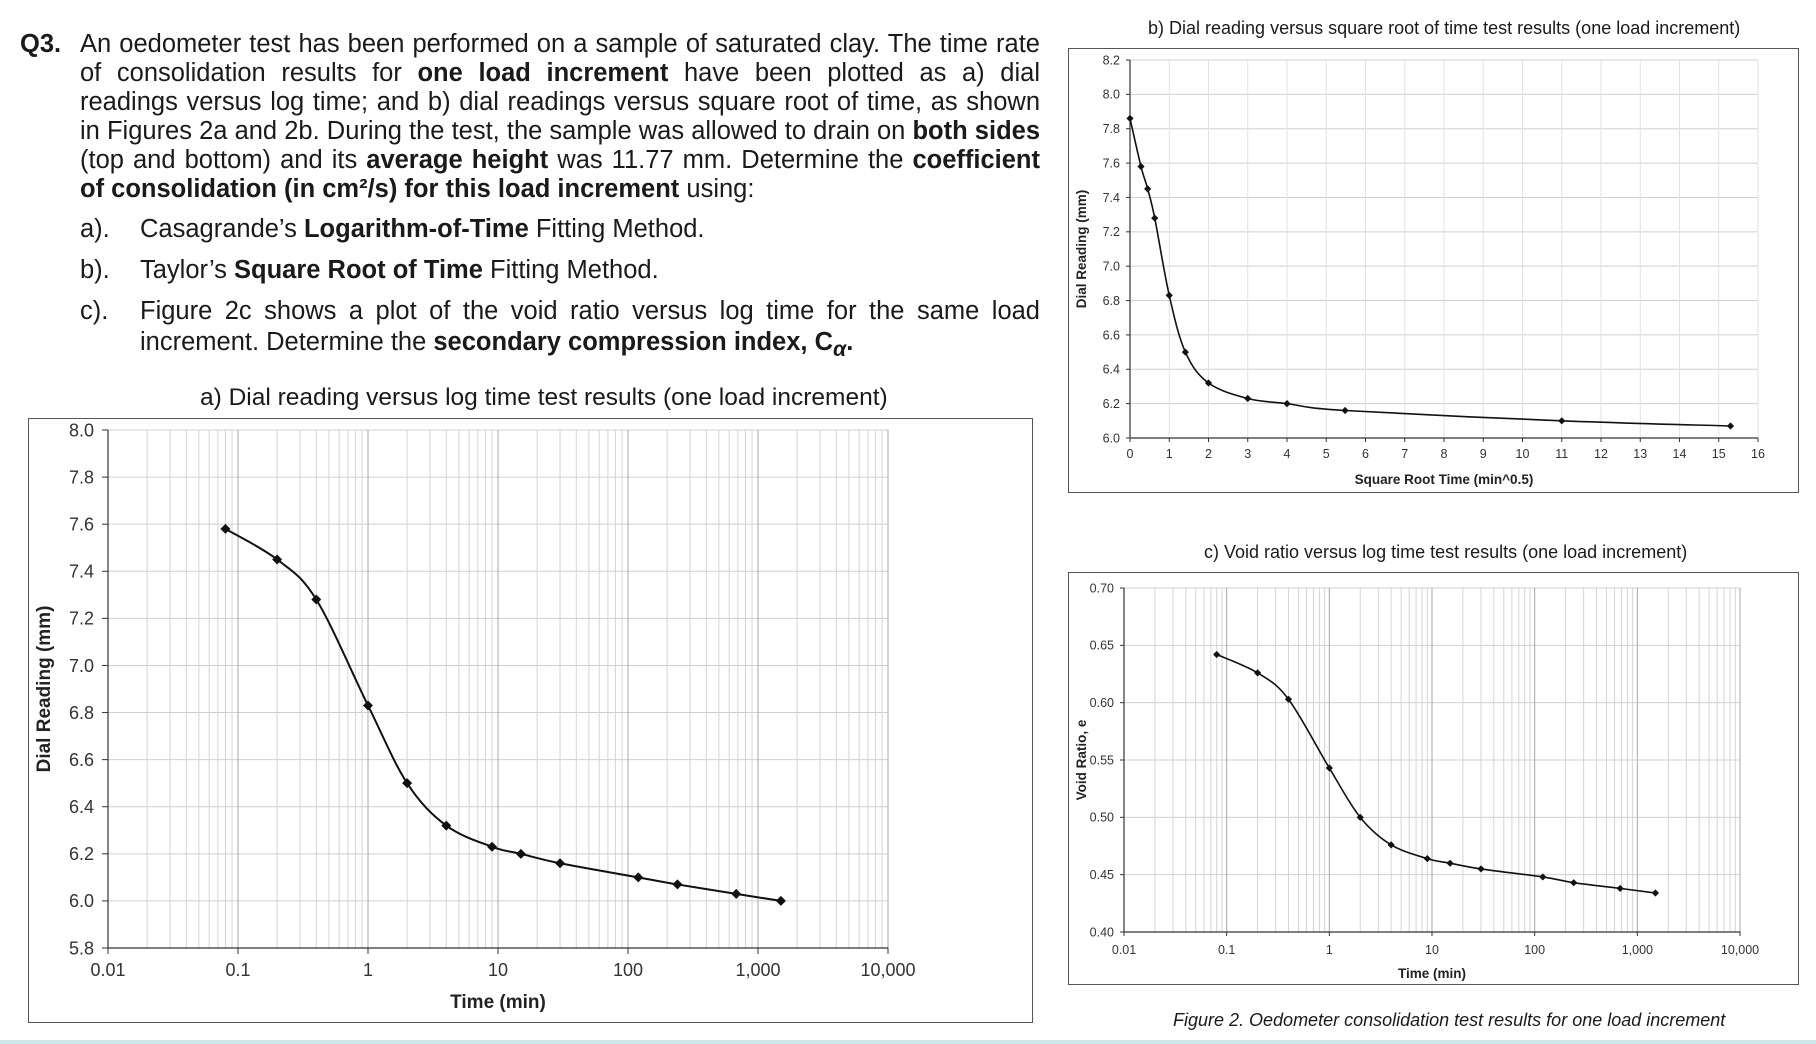 This screenshot has height=1044, width=1816. Describe the element at coordinates (840, 349) in the screenshot. I see `question-item-run: α` at that location.